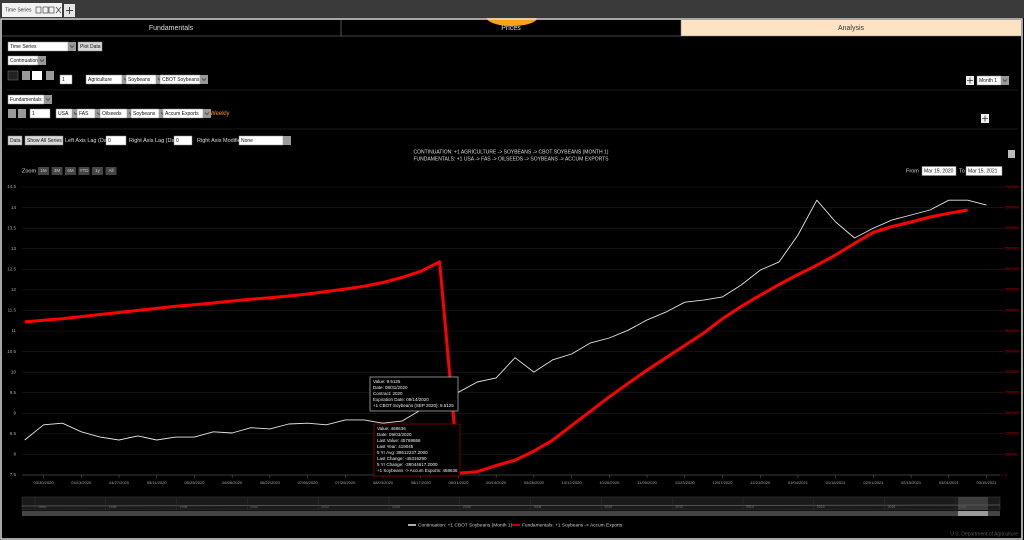  I want to click on y2-tick-label: 15000000, so click(1012, 413).